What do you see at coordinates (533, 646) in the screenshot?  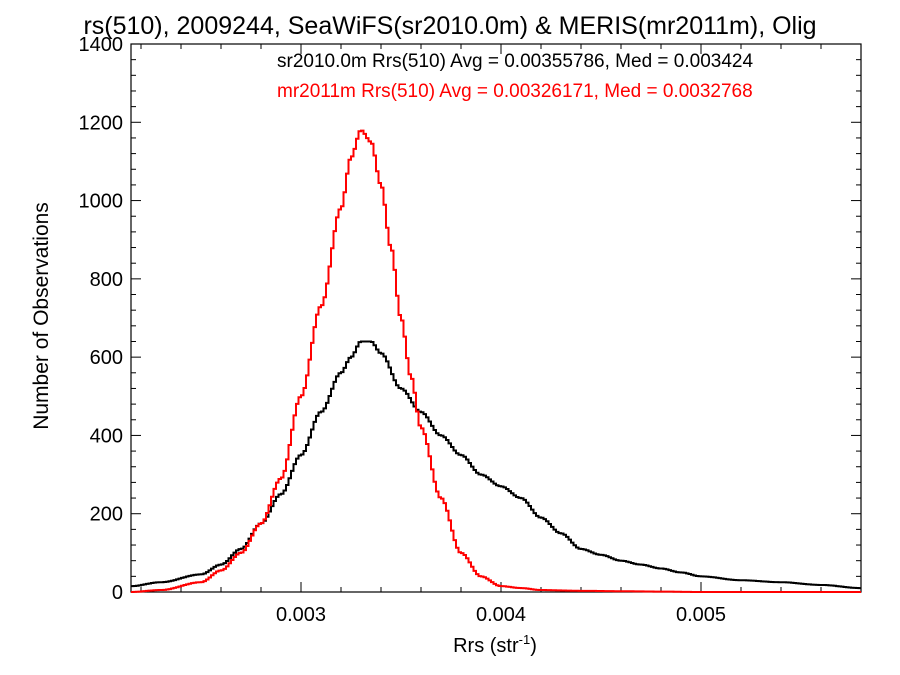 I see `x-axis-label-end: )` at bounding box center [533, 646].